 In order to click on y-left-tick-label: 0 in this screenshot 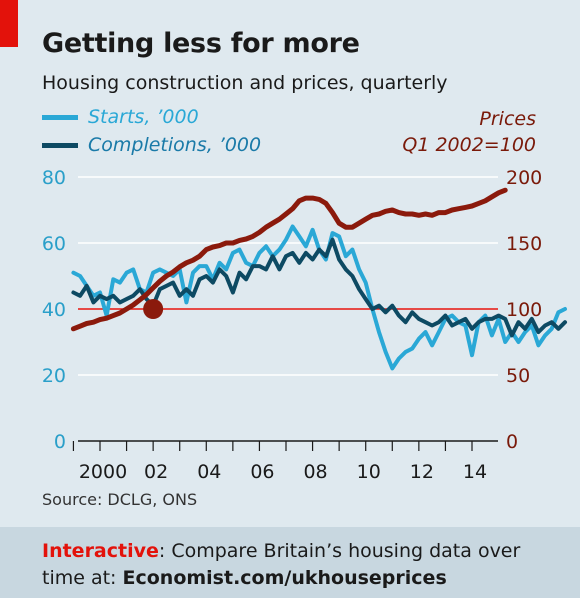, I will do `click(60, 442)`.